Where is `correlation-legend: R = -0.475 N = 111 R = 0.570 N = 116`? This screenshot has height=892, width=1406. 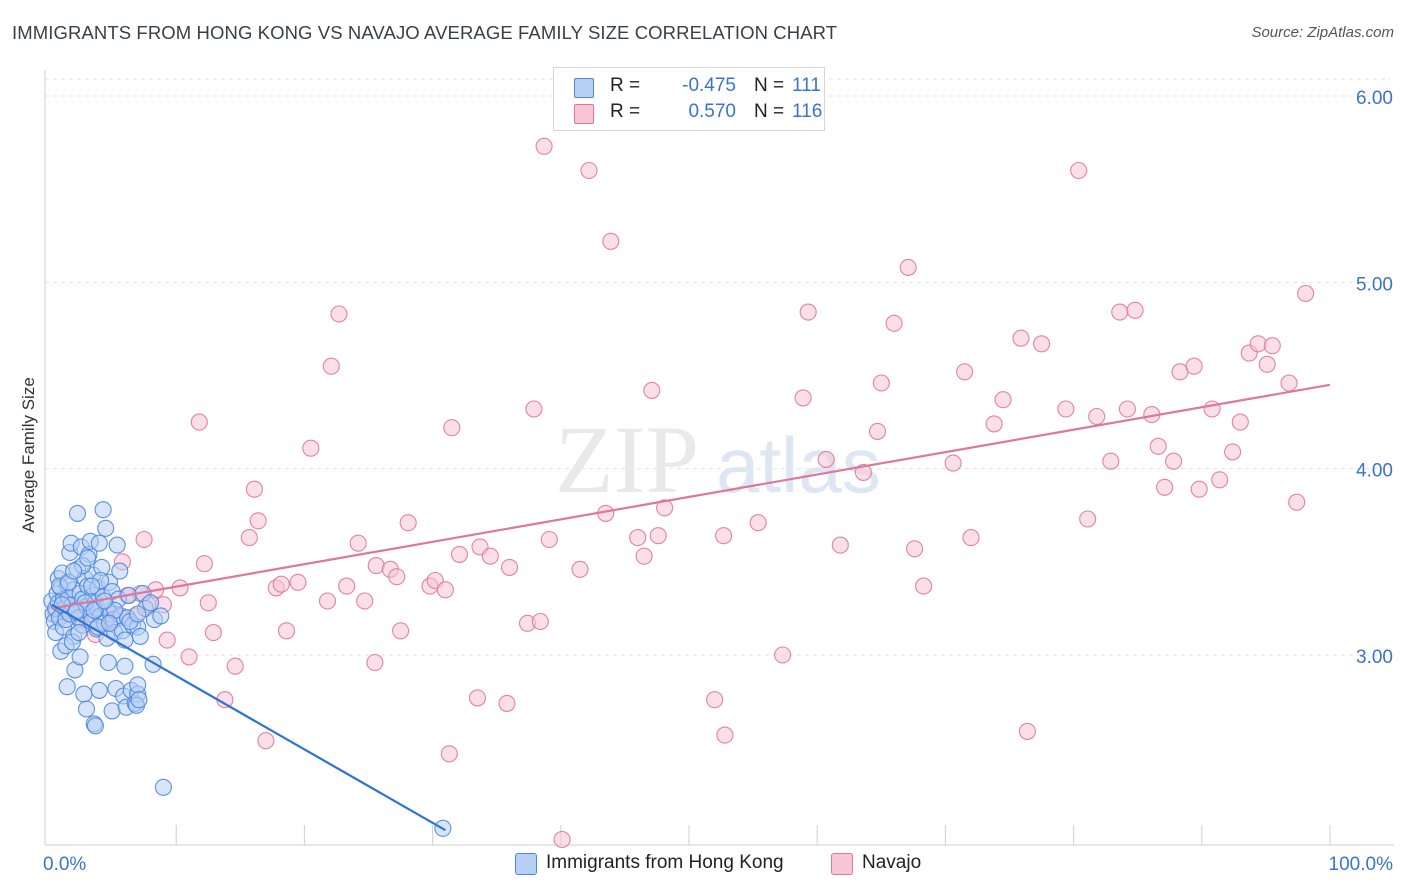 correlation-legend: R = -0.475 N = 111 R = 0.570 N = 116 is located at coordinates (689, 99).